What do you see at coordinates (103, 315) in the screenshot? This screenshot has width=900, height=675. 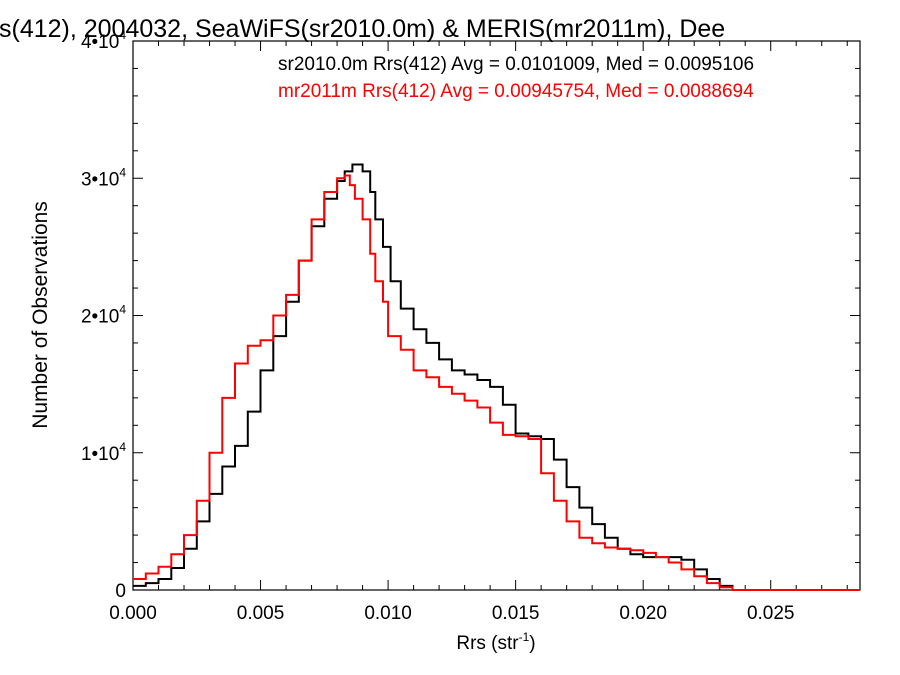 I see `y-tick-label: 2•104` at bounding box center [103, 315].